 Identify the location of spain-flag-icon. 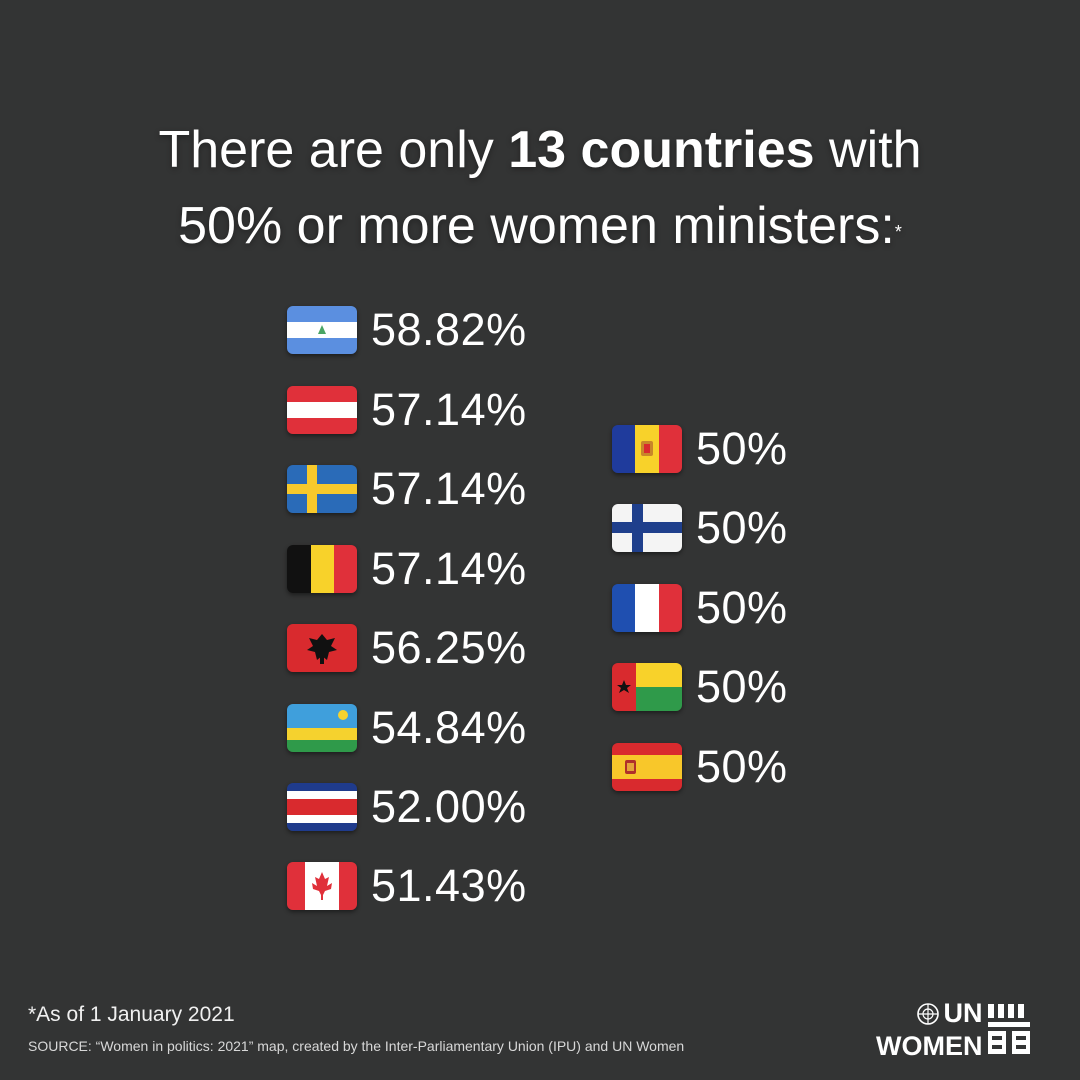
(647, 767).